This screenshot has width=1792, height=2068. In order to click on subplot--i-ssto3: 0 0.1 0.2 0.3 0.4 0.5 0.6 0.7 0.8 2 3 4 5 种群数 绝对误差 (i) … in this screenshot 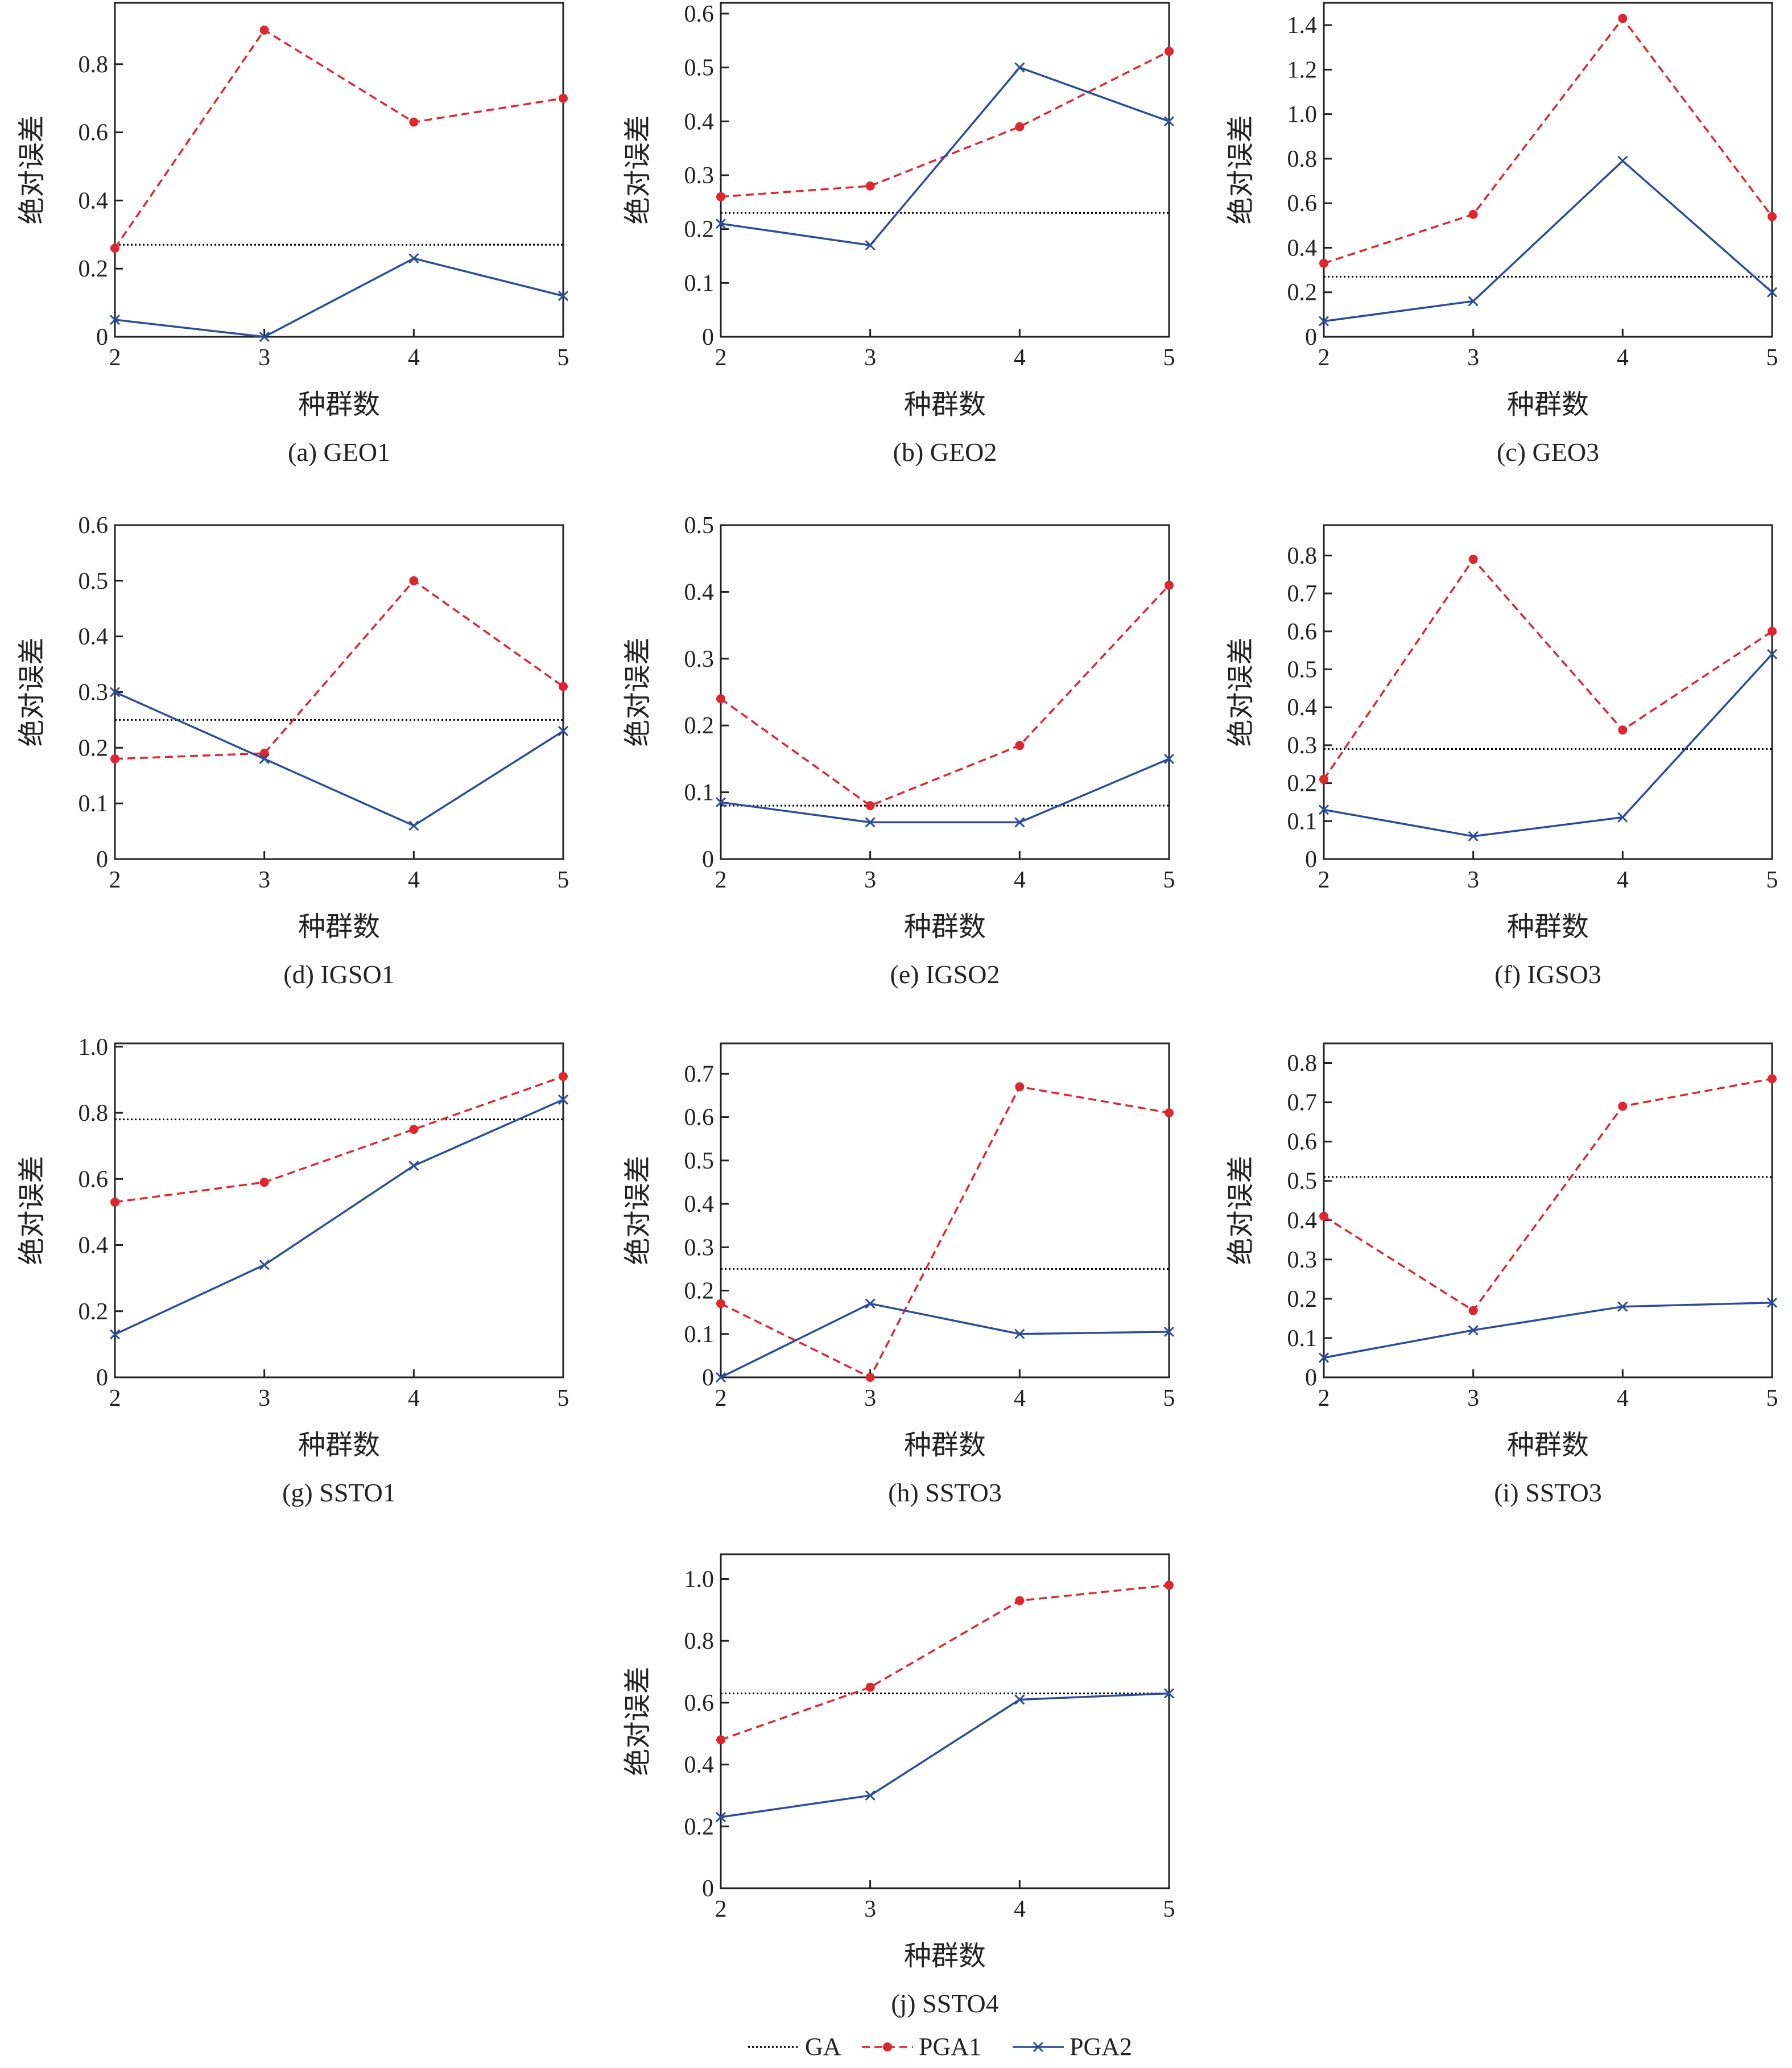, I will do `click(1501, 1275)`.